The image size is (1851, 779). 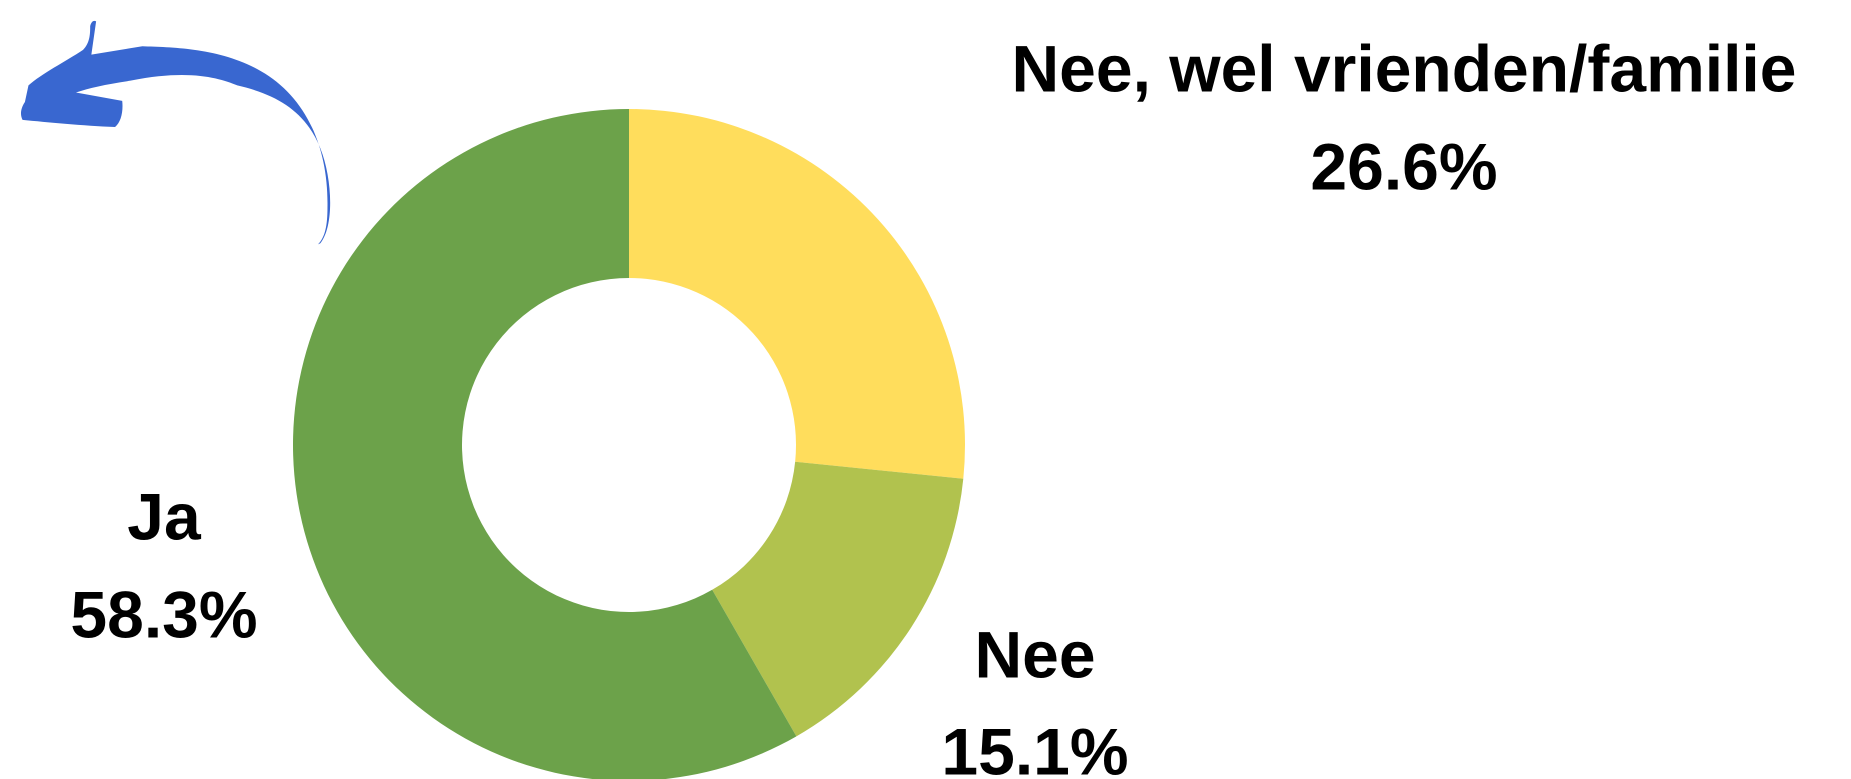 I want to click on arrow, so click(x=175, y=132).